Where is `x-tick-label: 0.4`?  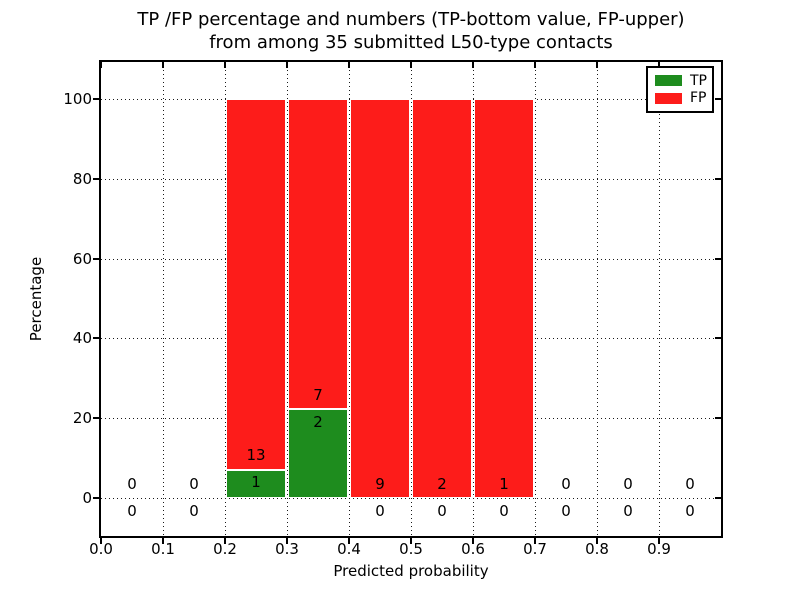
x-tick-label: 0.4 is located at coordinates (349, 549).